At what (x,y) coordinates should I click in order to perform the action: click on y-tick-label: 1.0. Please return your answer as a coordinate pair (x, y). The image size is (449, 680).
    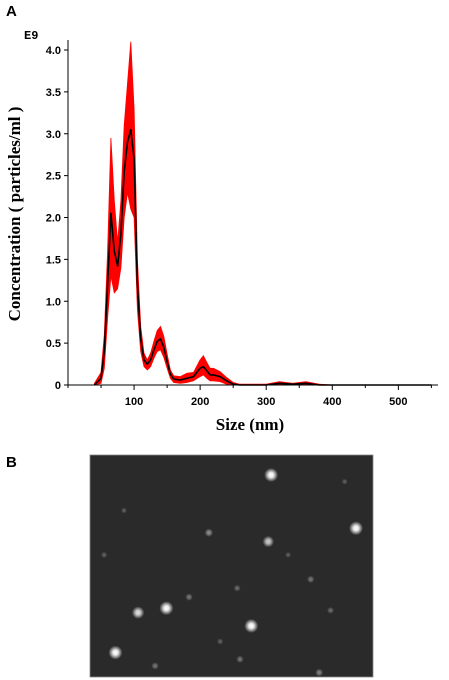
    Looking at the image, I should click on (53, 302).